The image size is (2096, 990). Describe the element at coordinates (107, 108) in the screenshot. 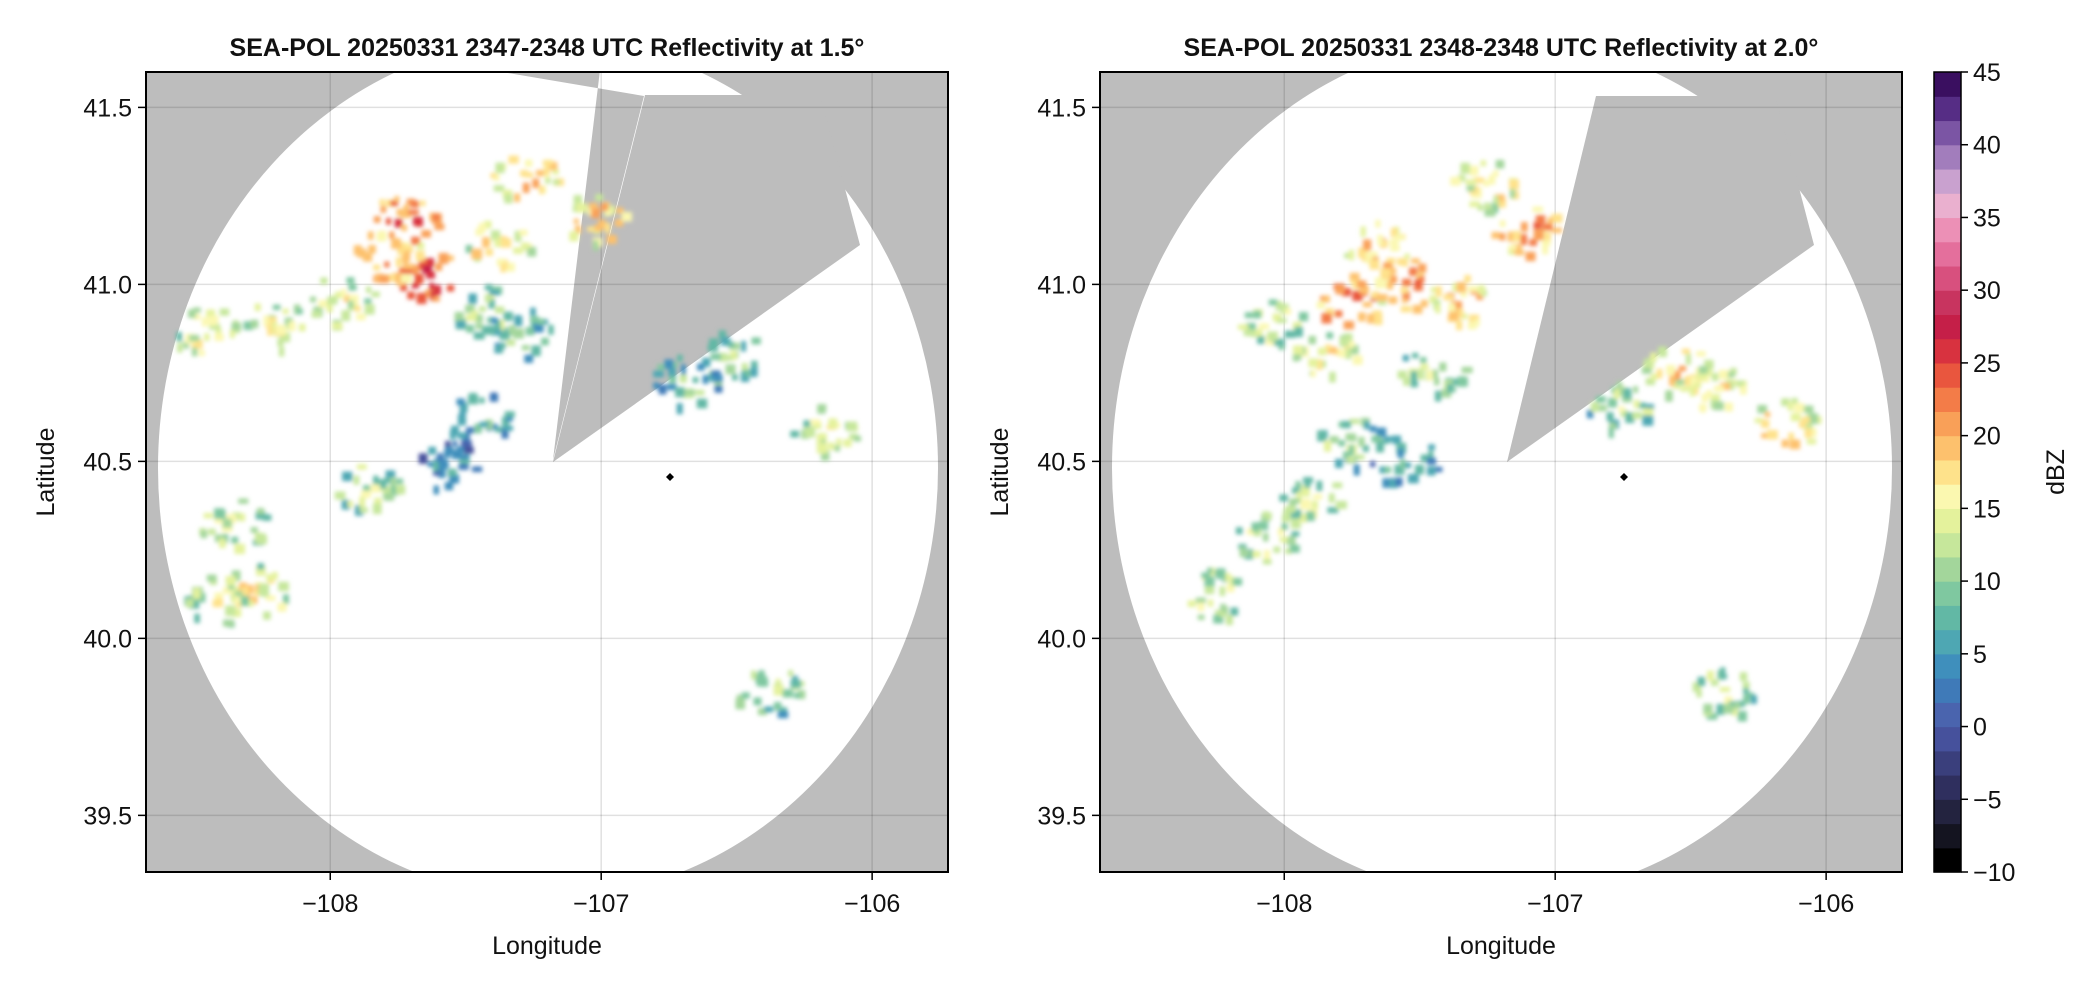

I see `y-tick-label: 41.5` at that location.